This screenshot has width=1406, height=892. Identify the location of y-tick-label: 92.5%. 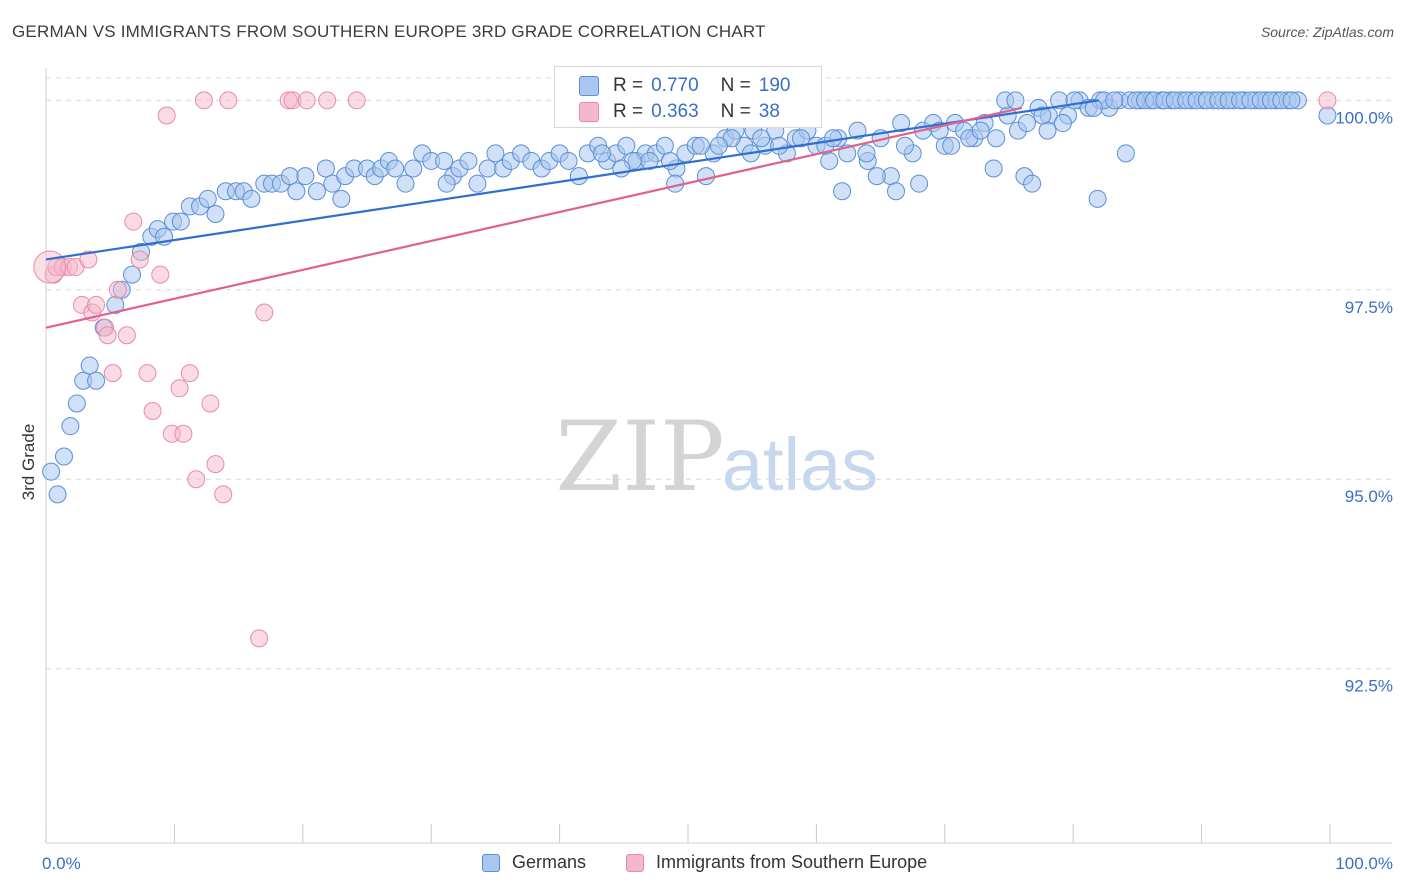
(1369, 686).